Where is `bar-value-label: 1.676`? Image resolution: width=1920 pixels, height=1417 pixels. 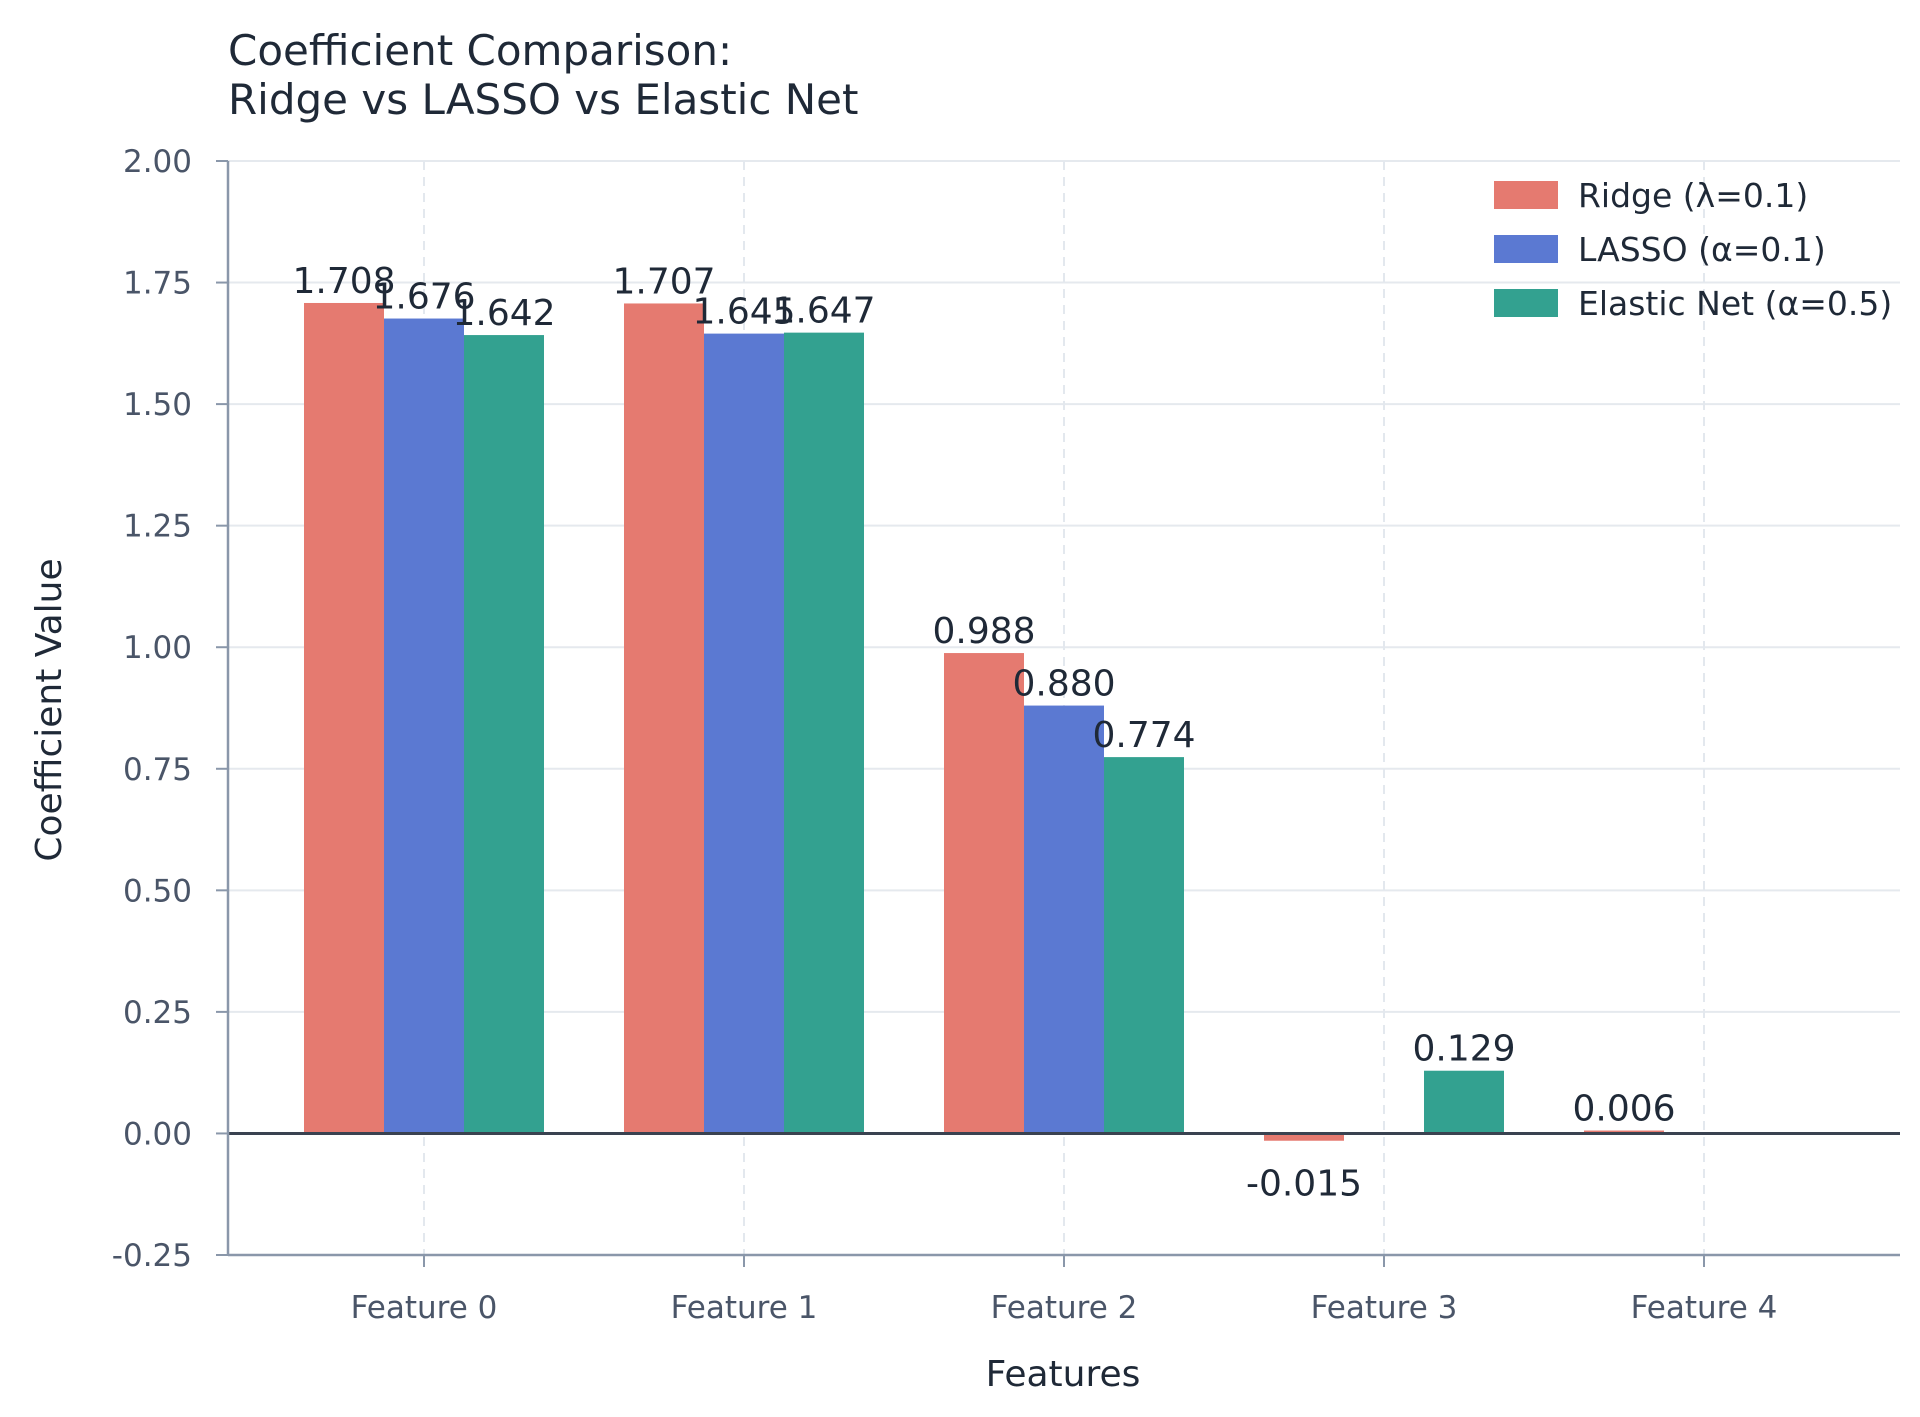 bar-value-label: 1.676 is located at coordinates (423, 297).